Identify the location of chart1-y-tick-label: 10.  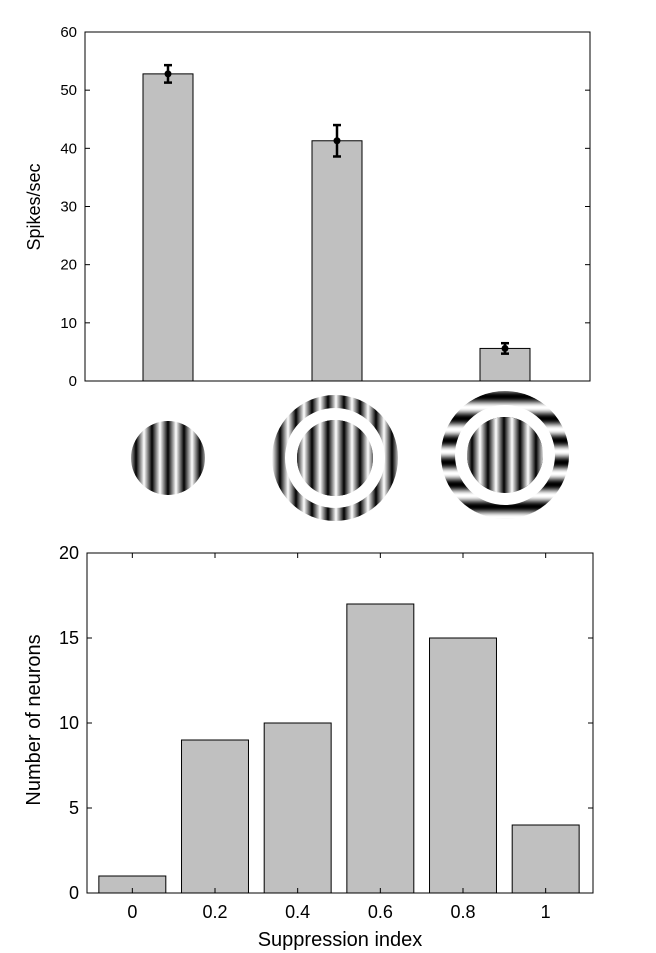
(68, 323).